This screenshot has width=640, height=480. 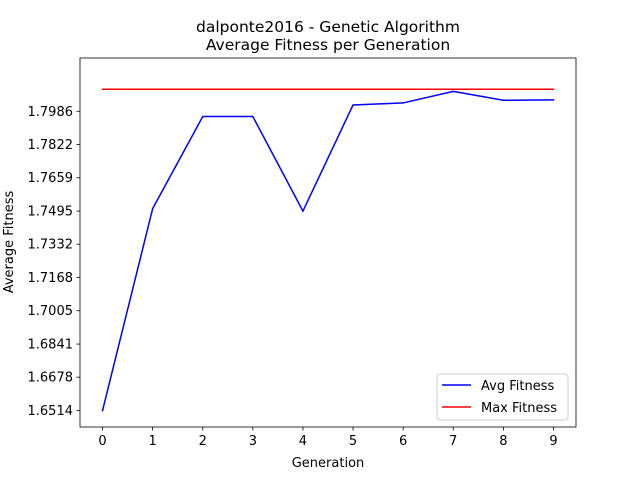 I want to click on x-axis-label: Generation, so click(x=328, y=463).